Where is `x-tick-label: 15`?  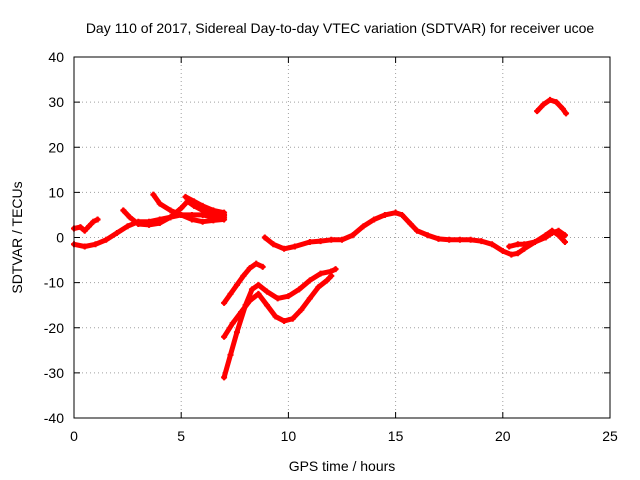
x-tick-label: 15 is located at coordinates (396, 436).